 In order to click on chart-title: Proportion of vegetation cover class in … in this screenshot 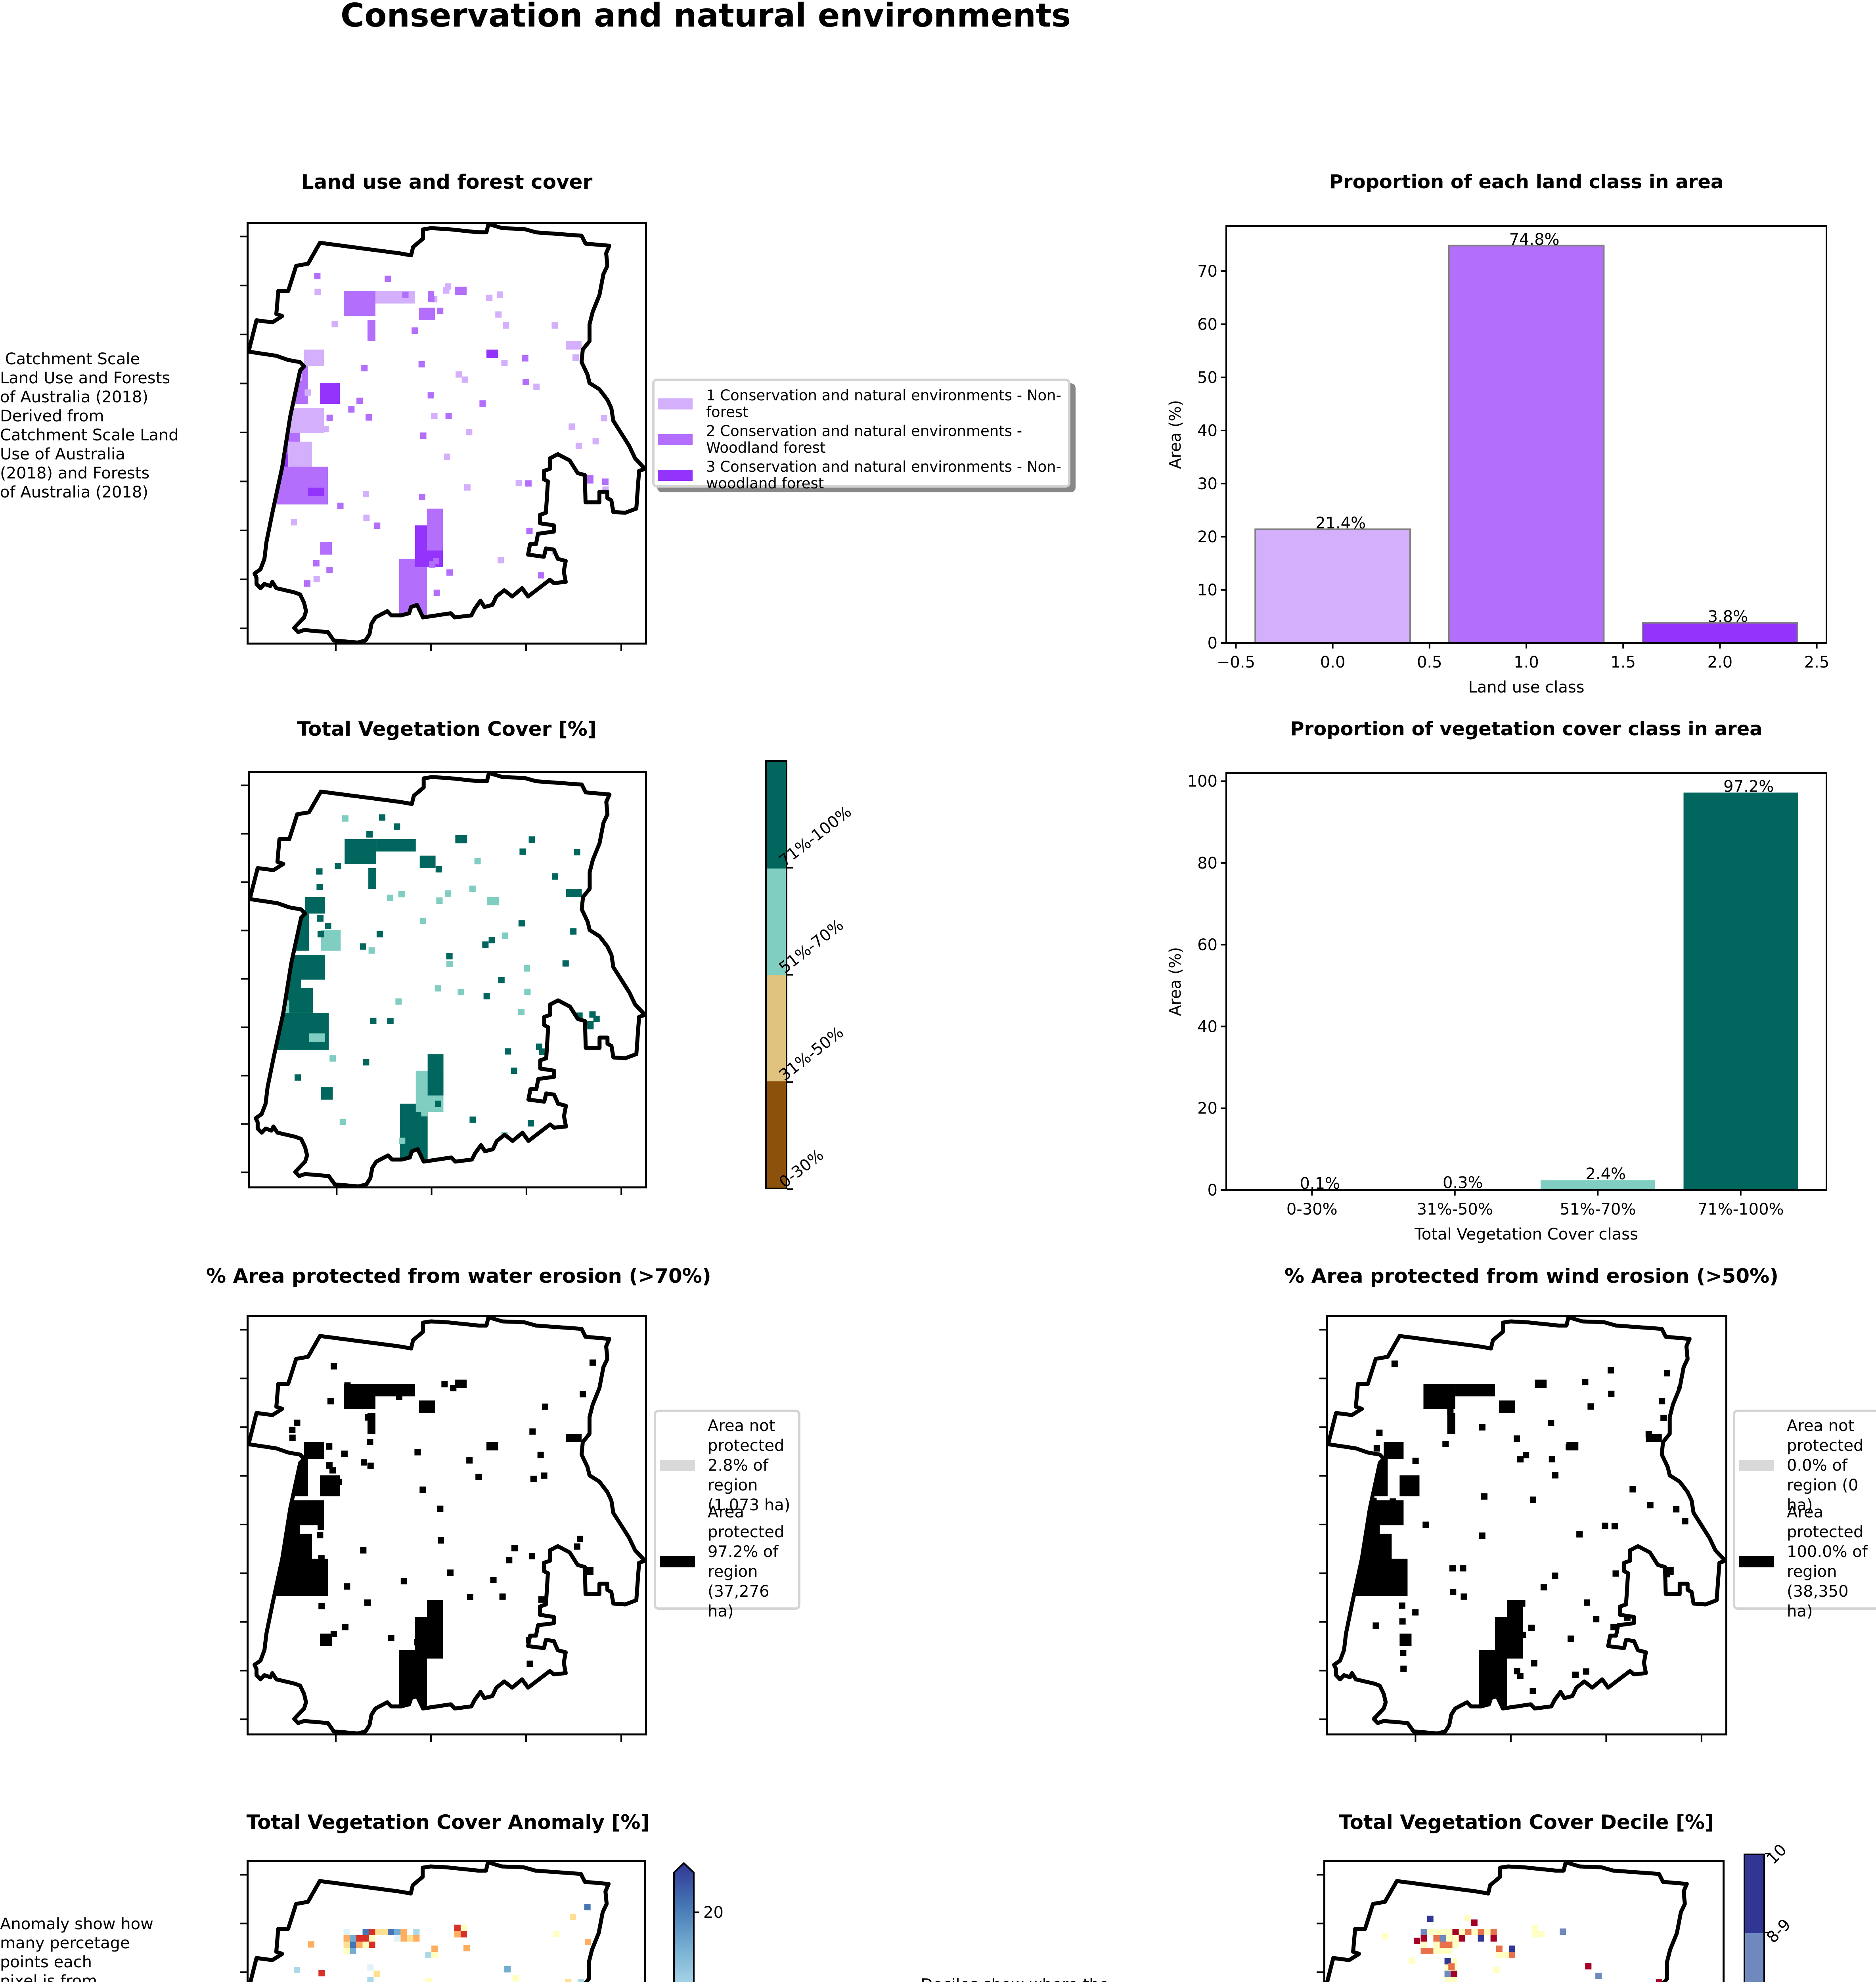, I will do `click(1526, 729)`.